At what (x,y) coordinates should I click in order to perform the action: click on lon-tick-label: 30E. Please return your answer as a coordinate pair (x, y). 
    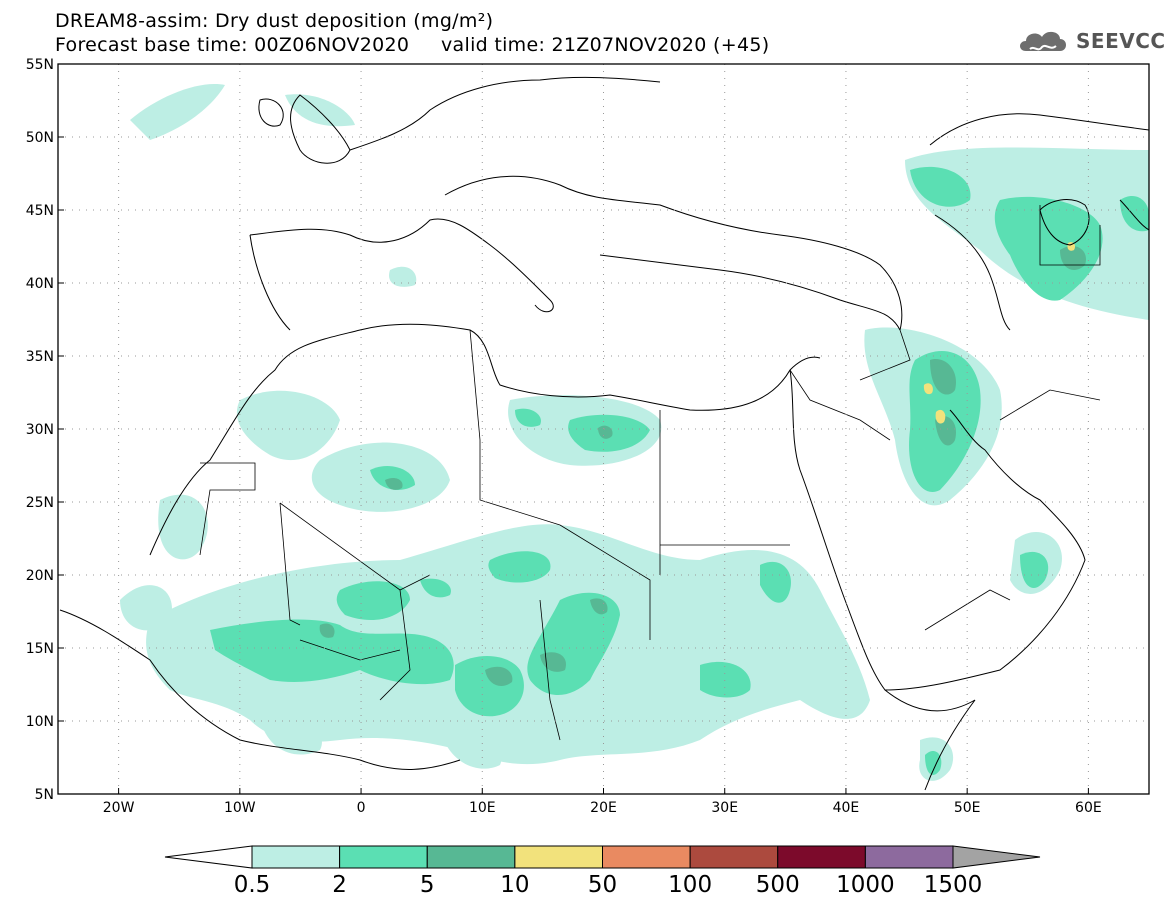
    Looking at the image, I should click on (724, 808).